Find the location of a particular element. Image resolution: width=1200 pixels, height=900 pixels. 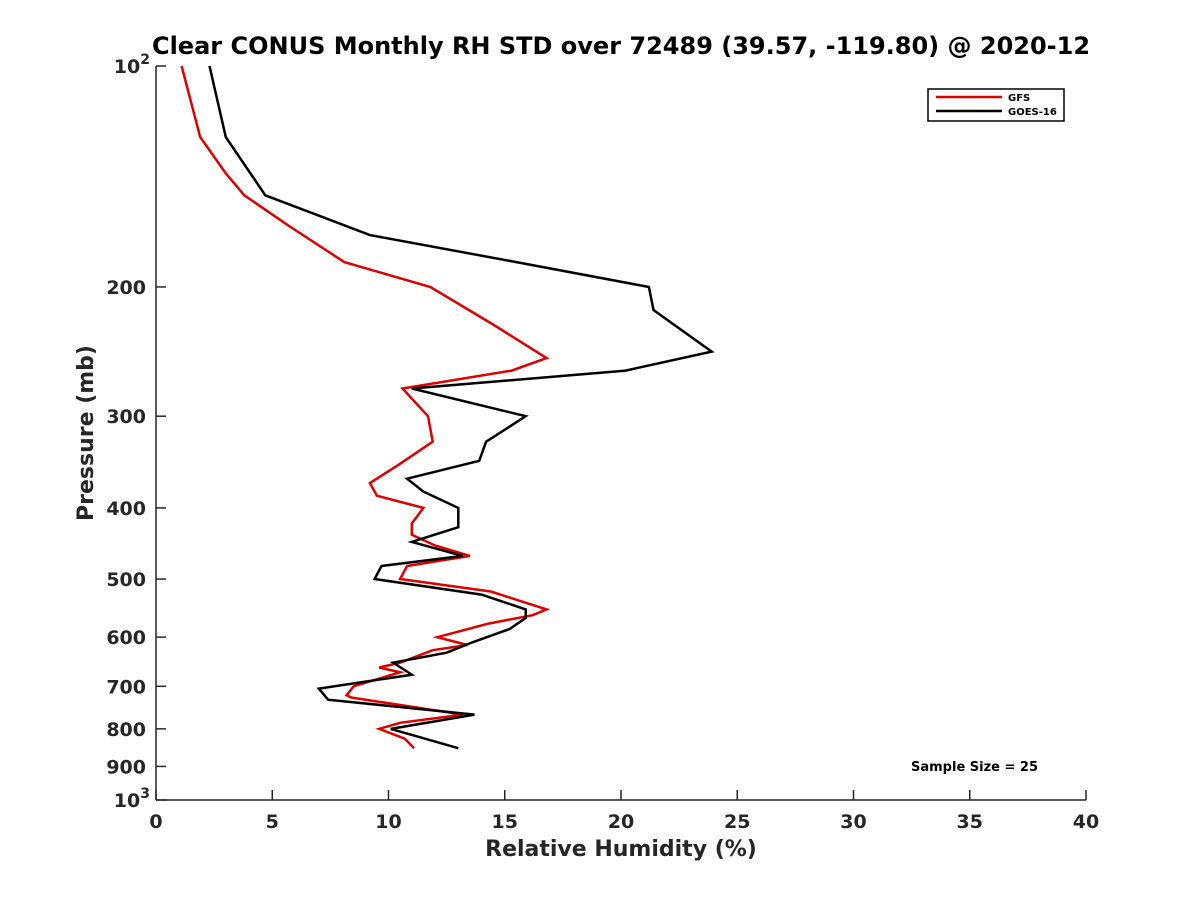

sample-size-annotation: Sample Size = 25 is located at coordinates (974, 767).